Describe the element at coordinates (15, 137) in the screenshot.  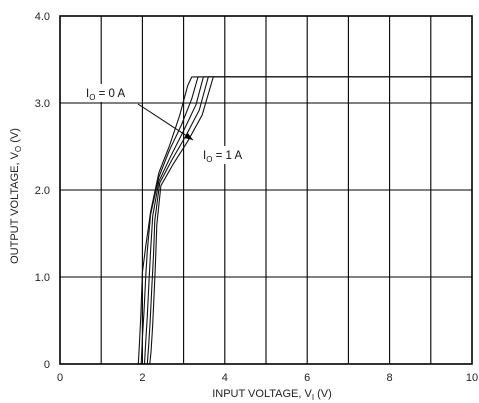
I see `y-axis-title-unit: (V)` at that location.